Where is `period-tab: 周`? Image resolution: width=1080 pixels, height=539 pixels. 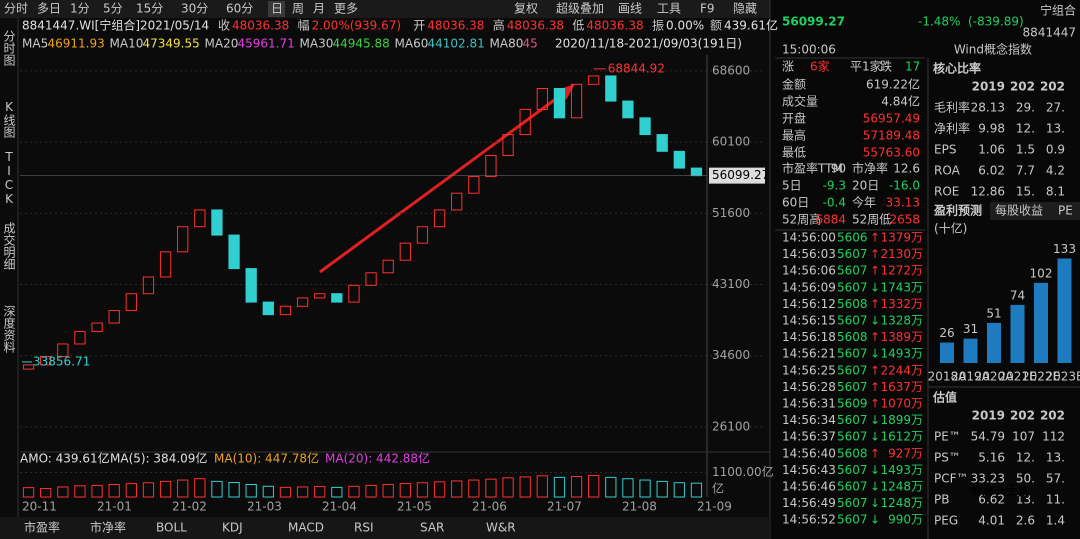
period-tab: 周 is located at coordinates (298, 9).